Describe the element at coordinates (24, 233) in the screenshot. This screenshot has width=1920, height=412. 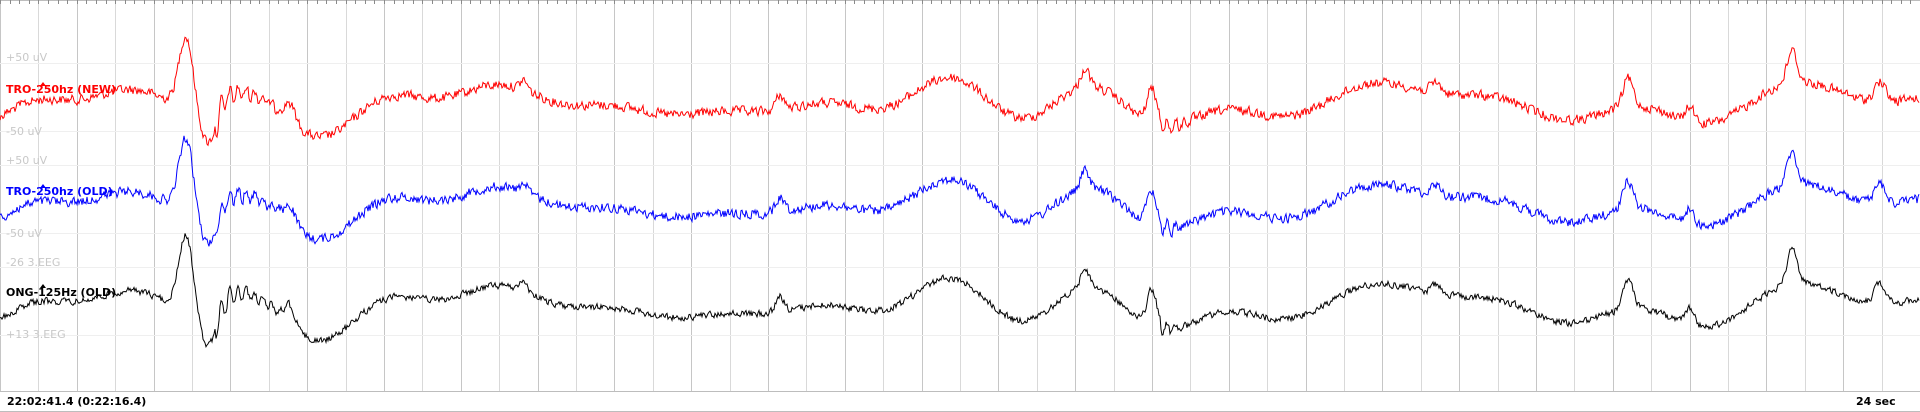
I see `scale-bottom-label-2: -50 uV` at that location.